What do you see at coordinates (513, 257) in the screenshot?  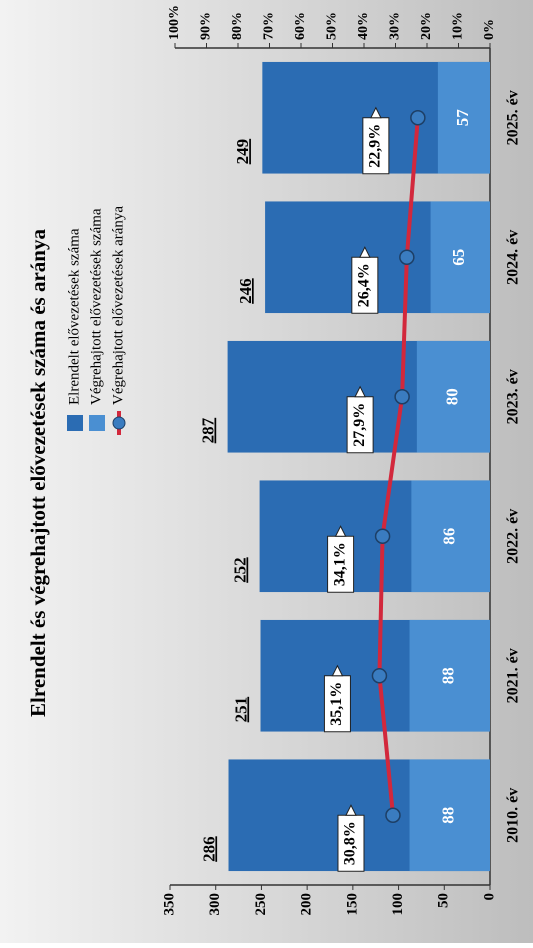 I see `x-tick-label: 2024. év` at bounding box center [513, 257].